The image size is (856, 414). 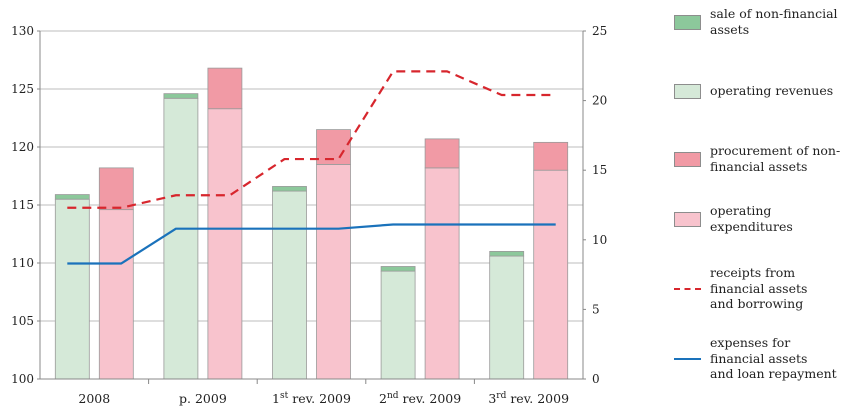 I want to click on left-axis-ticks: 100 105 110 115 120 125 130, so click(x=25, y=205).